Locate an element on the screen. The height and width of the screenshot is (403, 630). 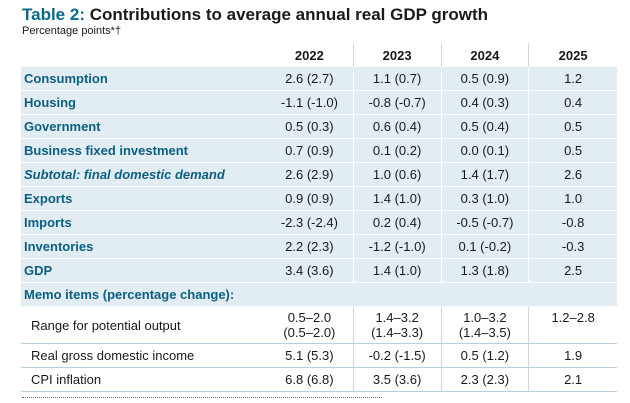
table-cell: 6.8 (6.8) is located at coordinates (310, 379).